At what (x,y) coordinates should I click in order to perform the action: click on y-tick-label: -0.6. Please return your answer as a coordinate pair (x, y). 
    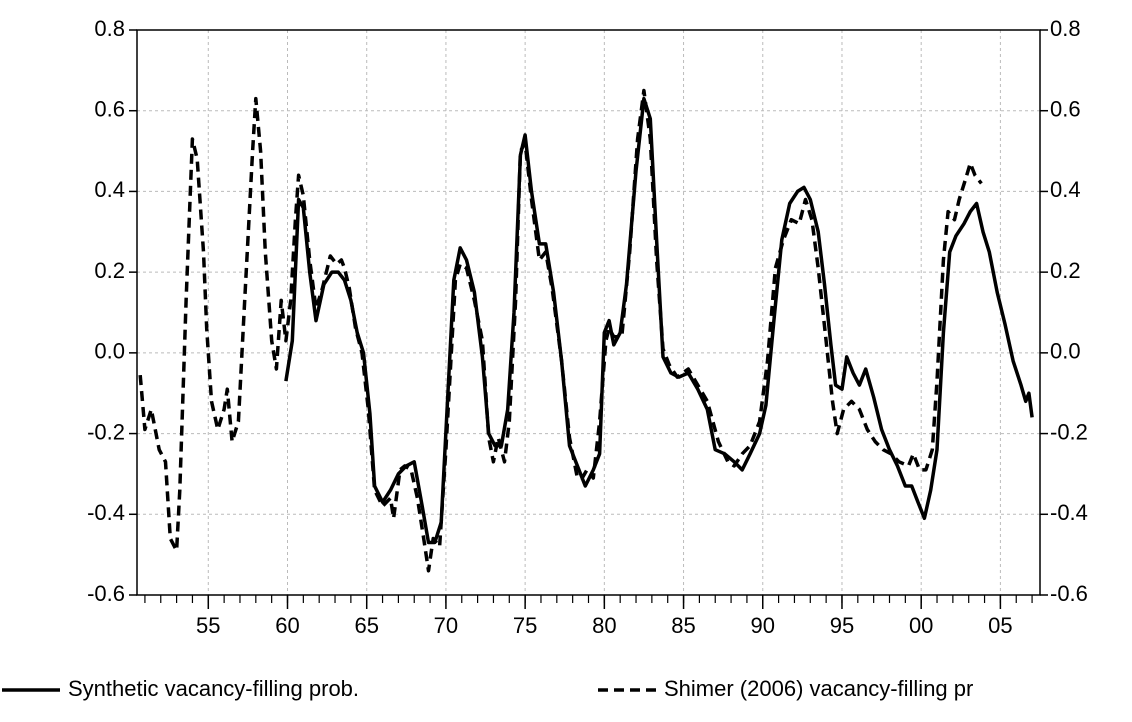
    Looking at the image, I should click on (106, 593).